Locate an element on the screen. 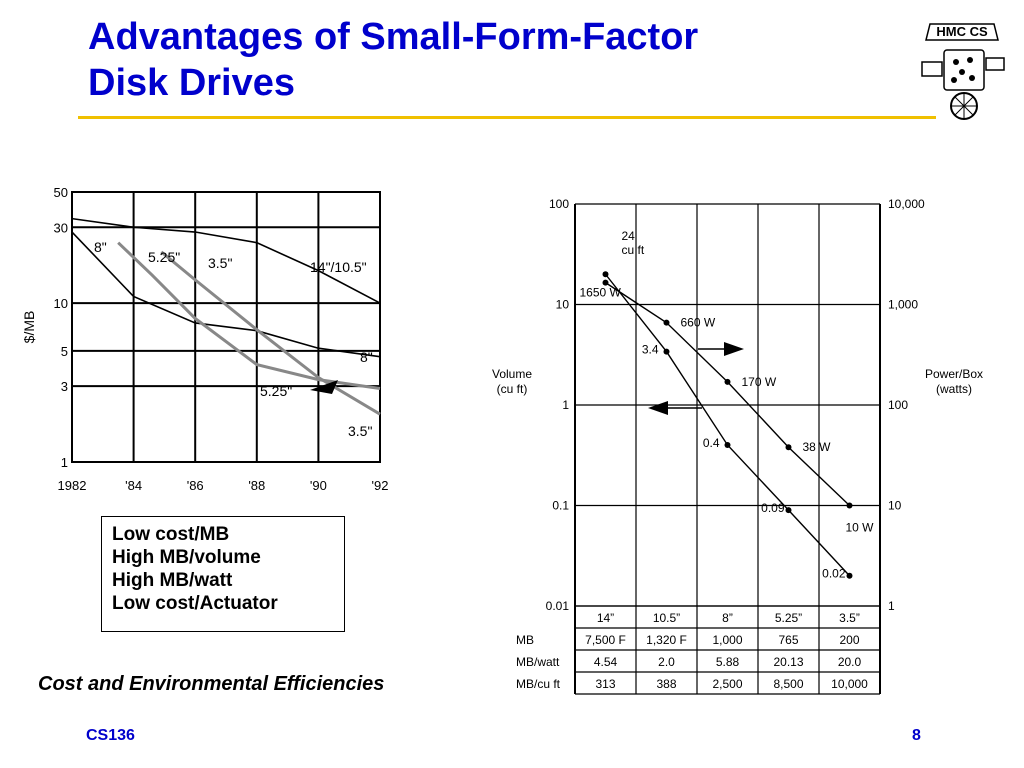  caption: Cost and Environmental Efficiencies is located at coordinates (211, 684).